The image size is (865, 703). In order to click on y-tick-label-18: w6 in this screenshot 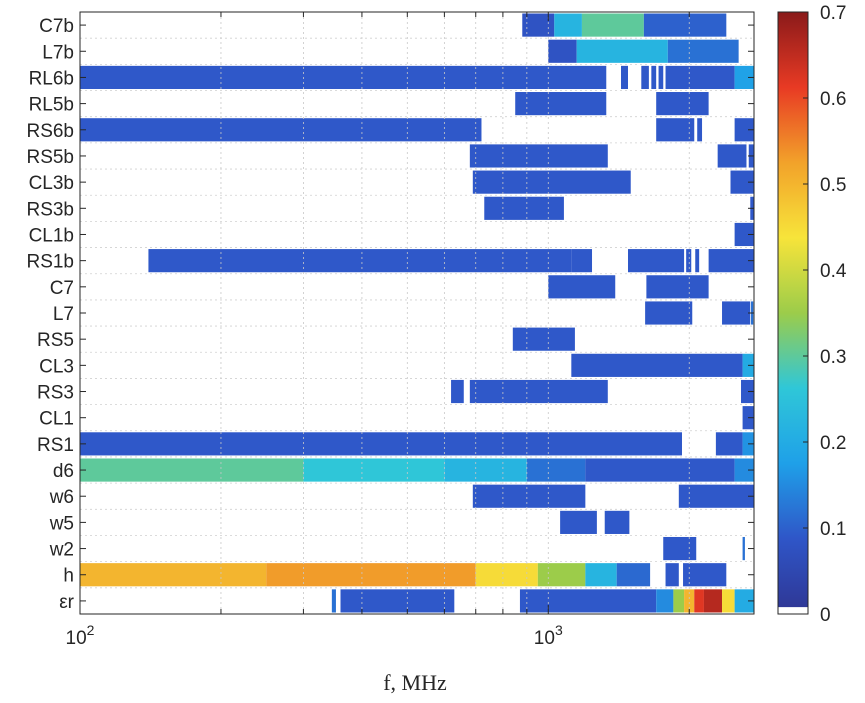, I will do `click(61, 497)`.